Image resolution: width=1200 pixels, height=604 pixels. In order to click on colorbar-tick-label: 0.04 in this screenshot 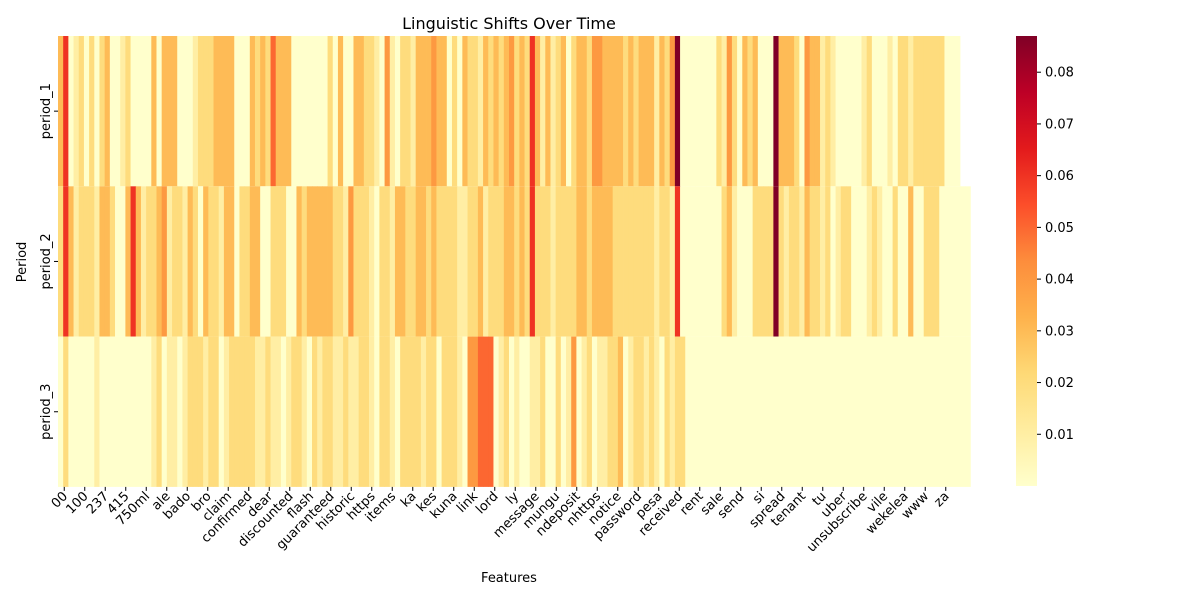, I will do `click(1059, 280)`.